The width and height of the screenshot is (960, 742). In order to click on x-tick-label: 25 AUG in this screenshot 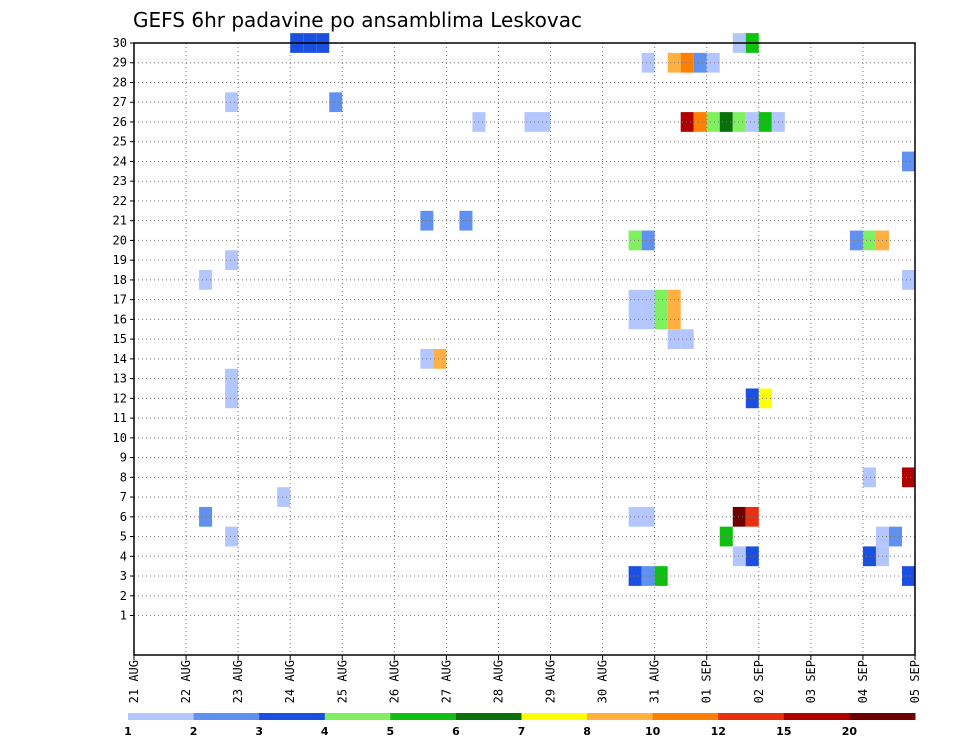, I will do `click(342, 681)`.